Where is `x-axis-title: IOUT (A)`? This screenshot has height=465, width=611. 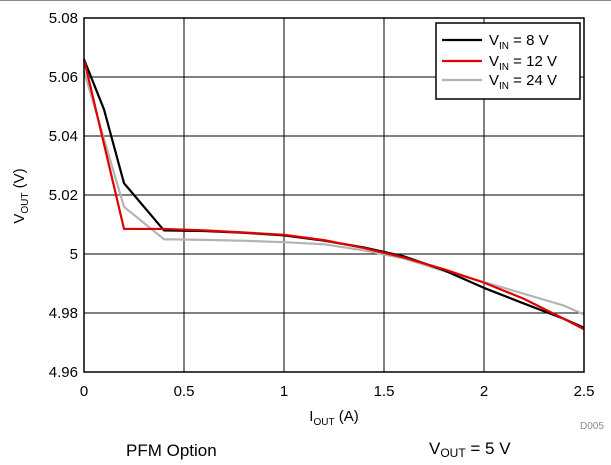 x-axis-title: IOUT (A) is located at coordinates (333, 418).